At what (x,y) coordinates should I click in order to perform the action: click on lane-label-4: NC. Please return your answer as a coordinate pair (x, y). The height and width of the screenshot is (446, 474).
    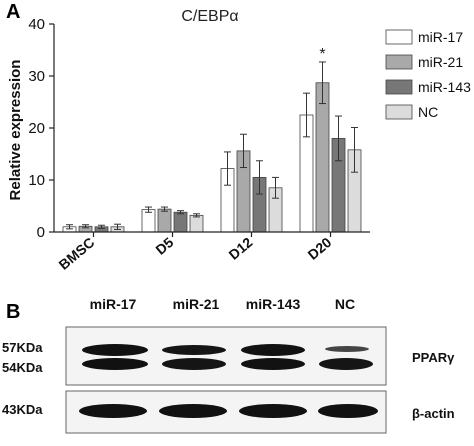
    Looking at the image, I should click on (345, 304).